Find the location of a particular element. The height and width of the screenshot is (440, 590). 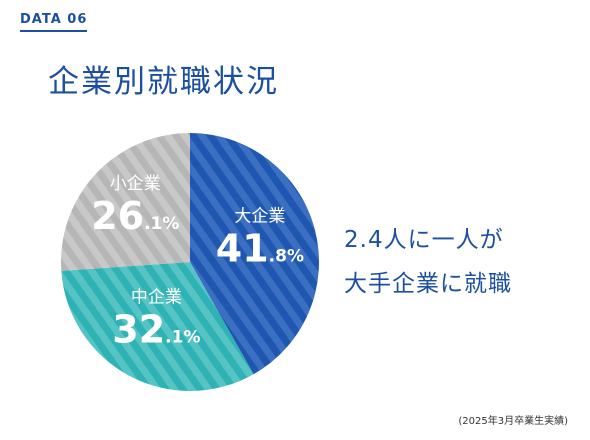

page-title: 企業別就職状況 is located at coordinates (163, 82).